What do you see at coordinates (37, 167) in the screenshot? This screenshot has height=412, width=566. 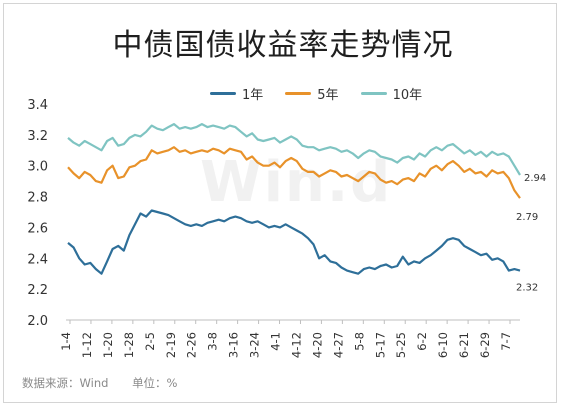 I see `y-tick-label: 3.0` at bounding box center [37, 167].